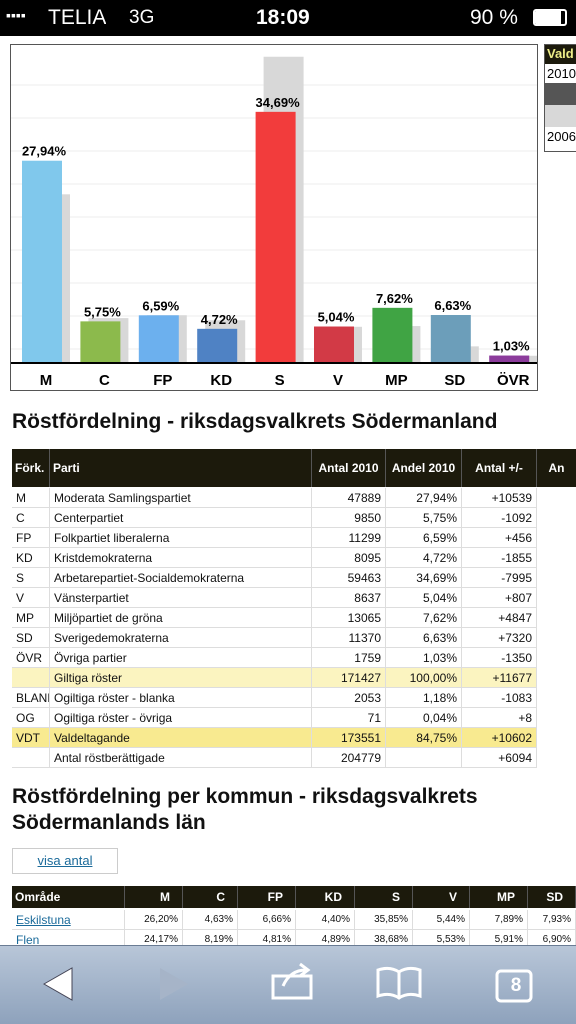 The image size is (576, 1024). Describe the element at coordinates (181, 738) in the screenshot. I see `table-cell: Valdeltagande` at that location.